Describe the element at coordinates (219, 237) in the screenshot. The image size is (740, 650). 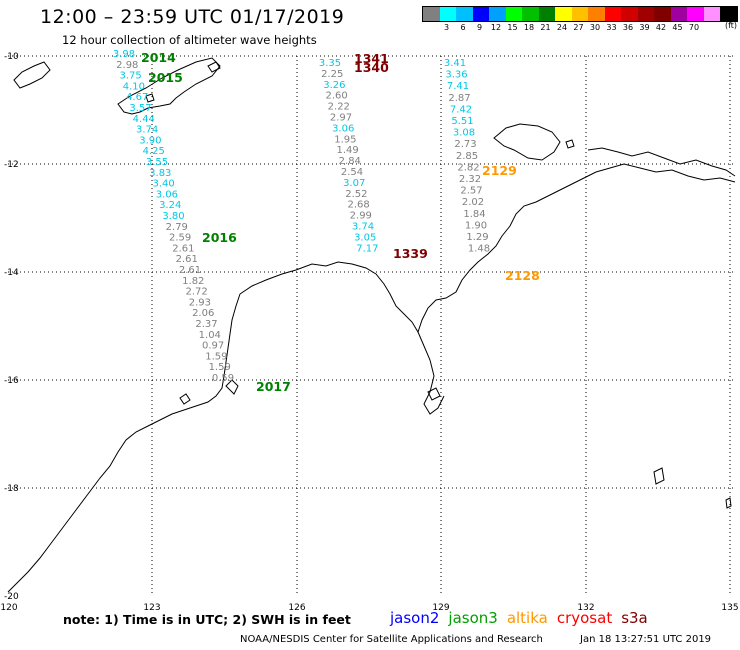
I see `pass-time-label: 2016` at that location.